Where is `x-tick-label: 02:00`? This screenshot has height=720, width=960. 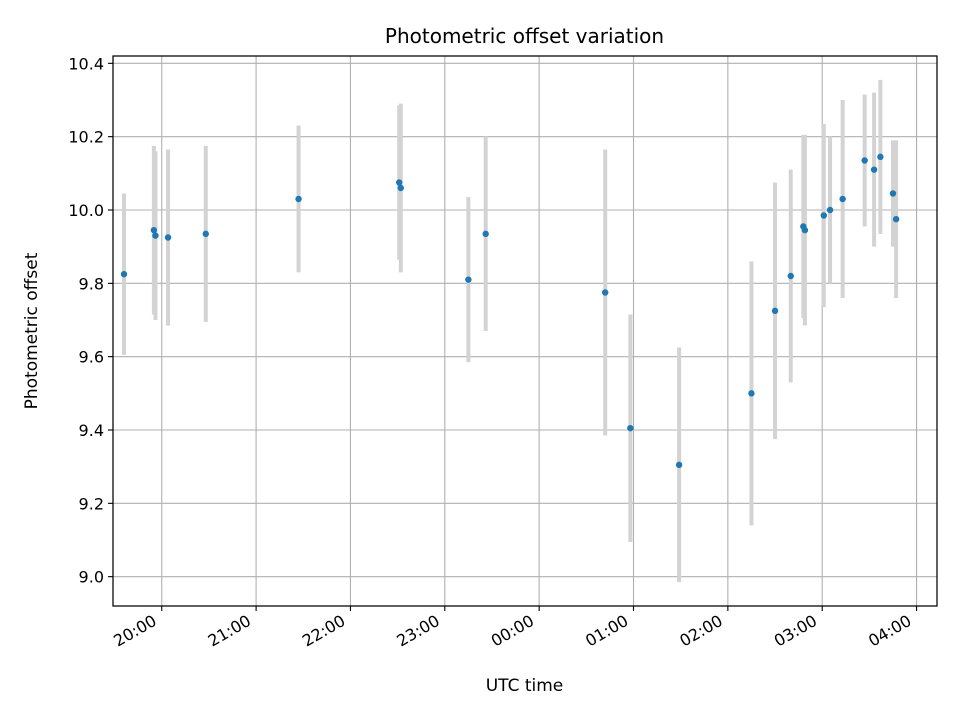 x-tick-label: 02:00 is located at coordinates (700, 631).